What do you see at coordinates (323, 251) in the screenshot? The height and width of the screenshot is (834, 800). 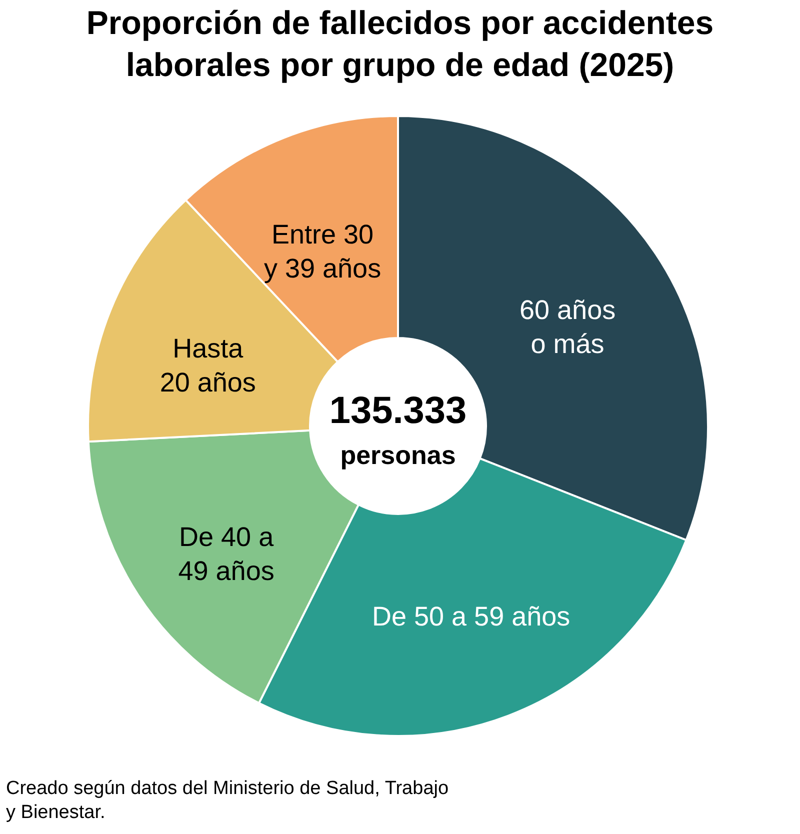 I see `slice-label: Entre 30 y 39 años` at bounding box center [323, 251].